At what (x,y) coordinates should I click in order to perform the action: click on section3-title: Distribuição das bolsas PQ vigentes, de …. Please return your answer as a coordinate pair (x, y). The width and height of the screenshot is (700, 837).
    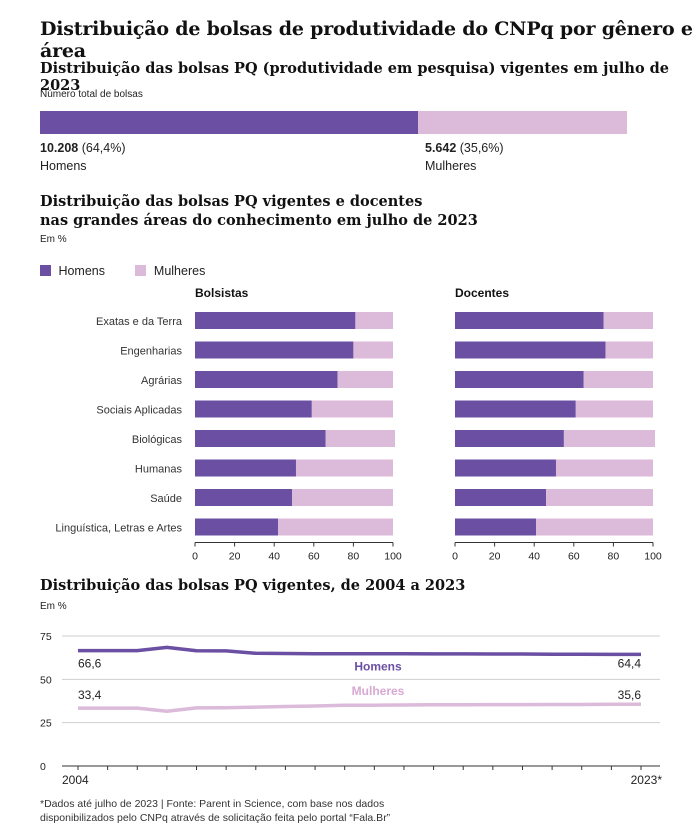
    Looking at the image, I should click on (253, 585).